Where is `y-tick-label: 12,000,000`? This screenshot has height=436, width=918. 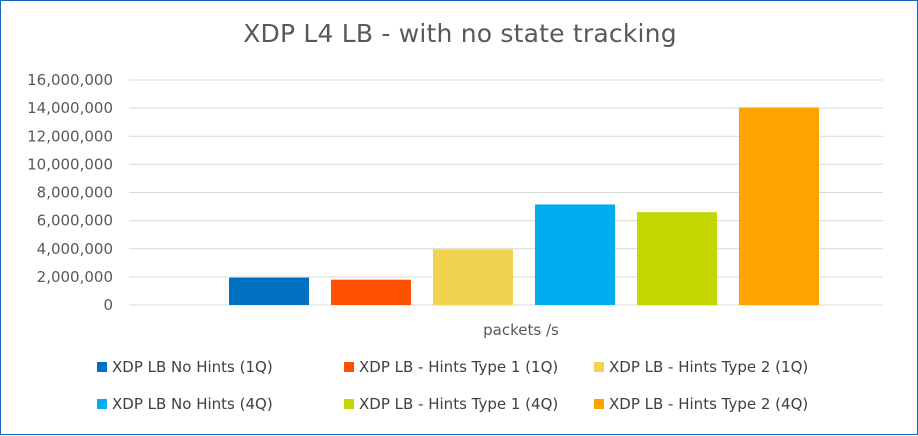
y-tick-label: 12,000,000 is located at coordinates (70, 136).